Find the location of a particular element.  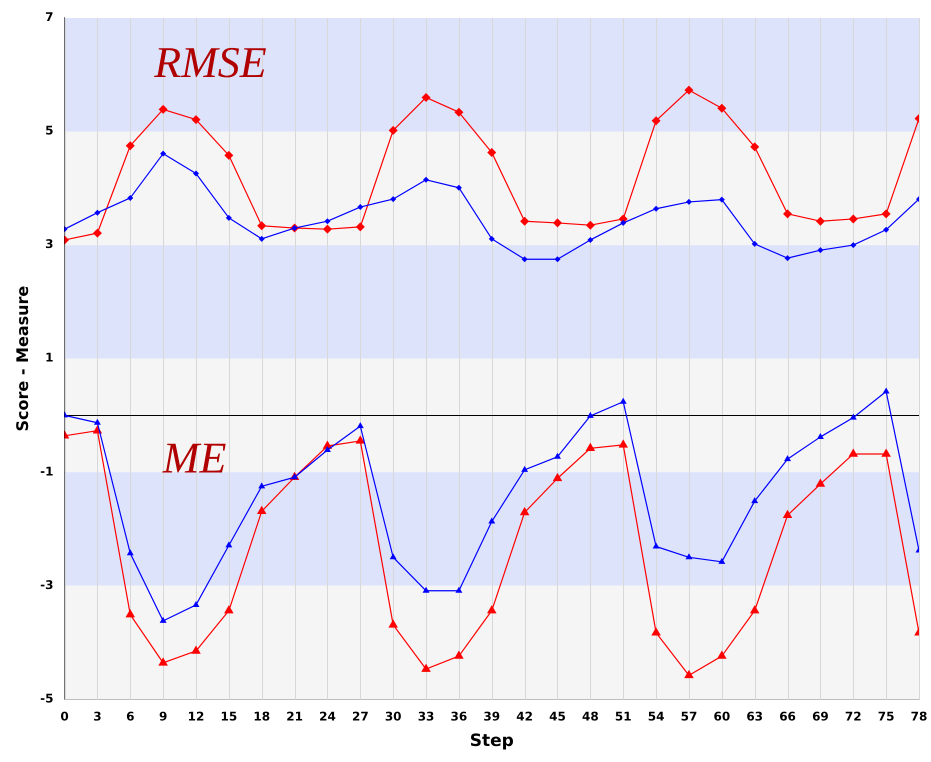

x-tick-label: 69 is located at coordinates (820, 717).